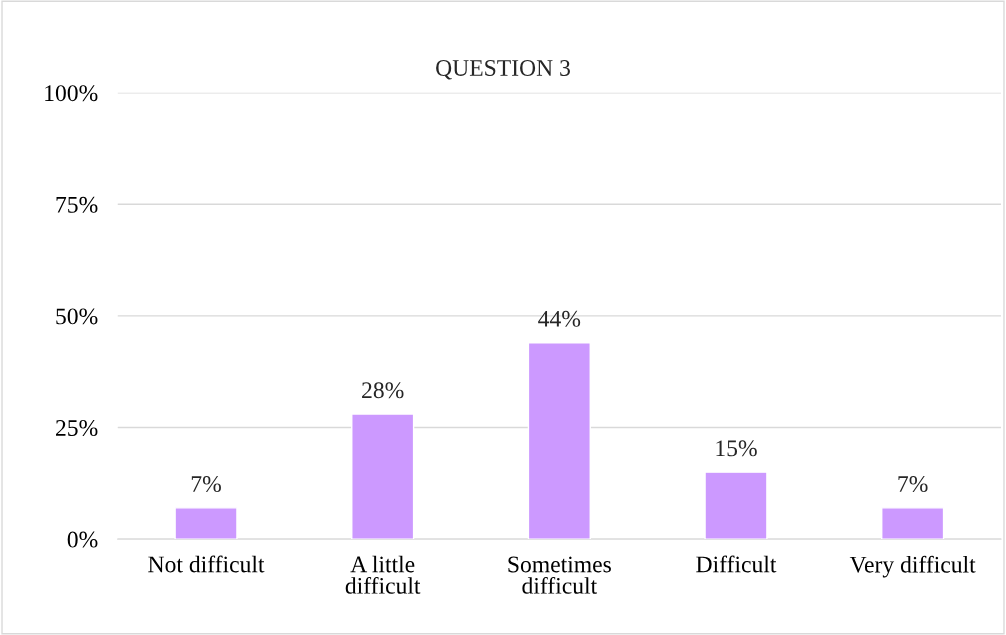 Image resolution: width=1006 pixels, height=635 pixels. Describe the element at coordinates (383, 574) in the screenshot. I see `x-tick-label: A little difficult` at that location.